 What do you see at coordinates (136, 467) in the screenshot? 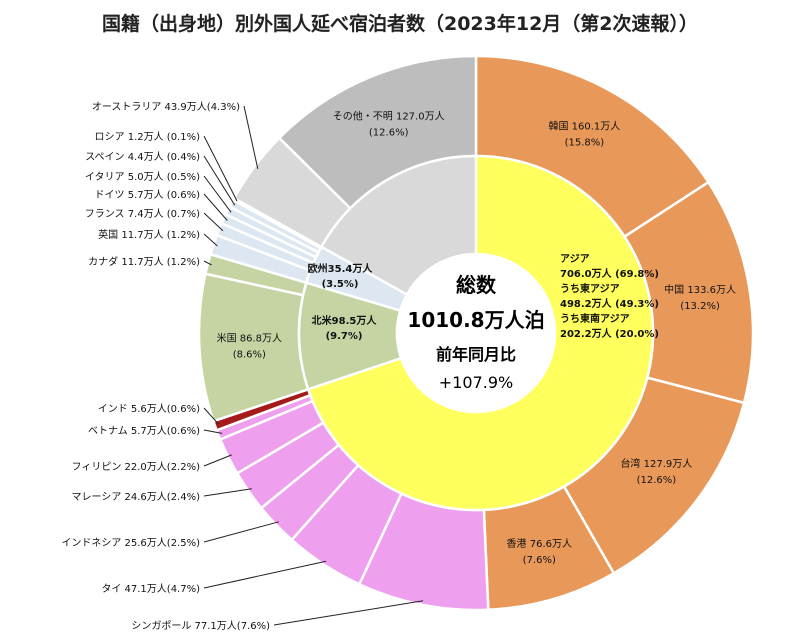
I see `outer-ext-label-8: フィリピン 22.0万人(2.2%)` at bounding box center [136, 467].